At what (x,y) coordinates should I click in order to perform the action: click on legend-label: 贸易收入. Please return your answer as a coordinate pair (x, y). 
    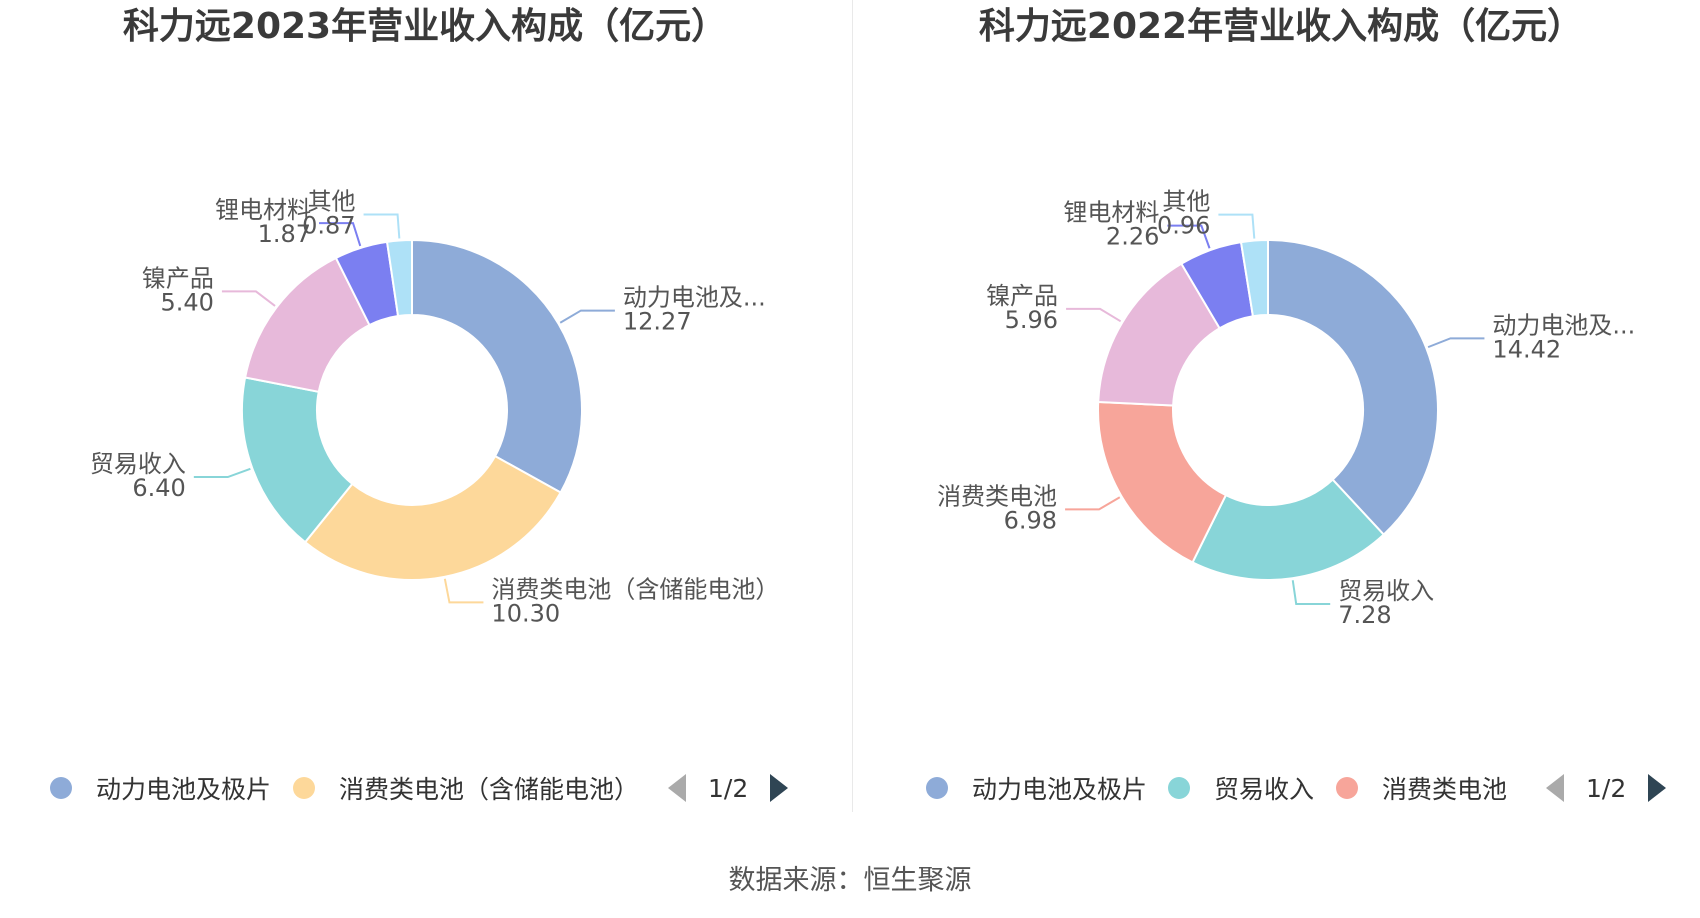
    Looking at the image, I should click on (1264, 789).